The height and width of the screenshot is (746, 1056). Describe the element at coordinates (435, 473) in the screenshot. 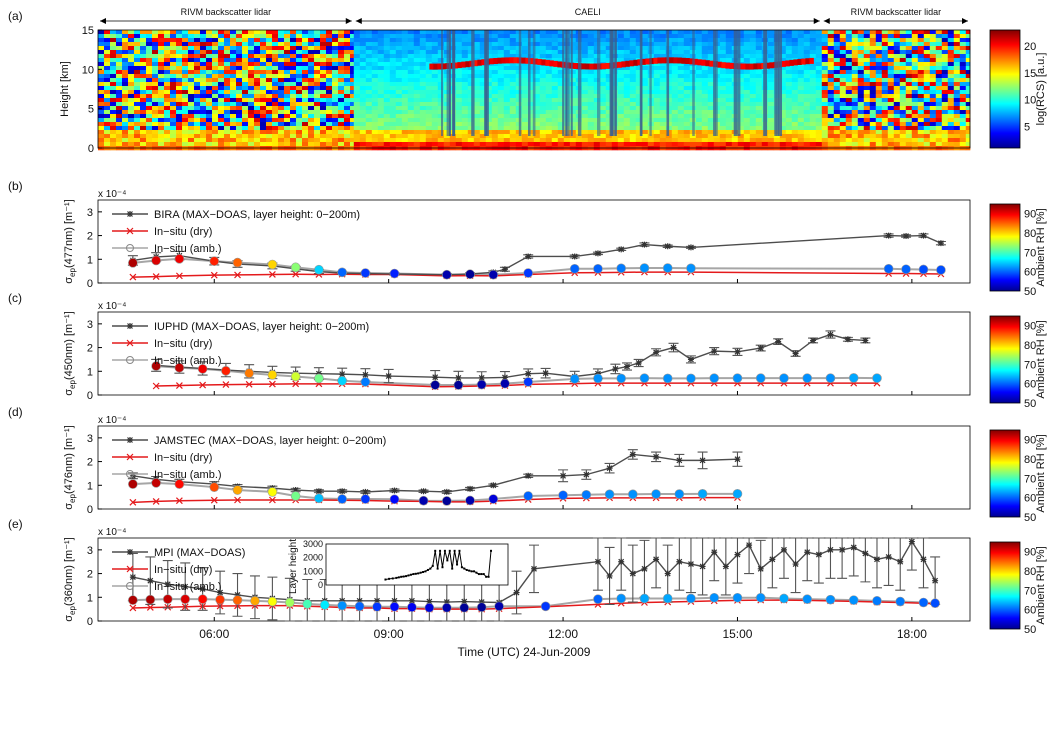

I see `series-maxdoas-line` at that location.